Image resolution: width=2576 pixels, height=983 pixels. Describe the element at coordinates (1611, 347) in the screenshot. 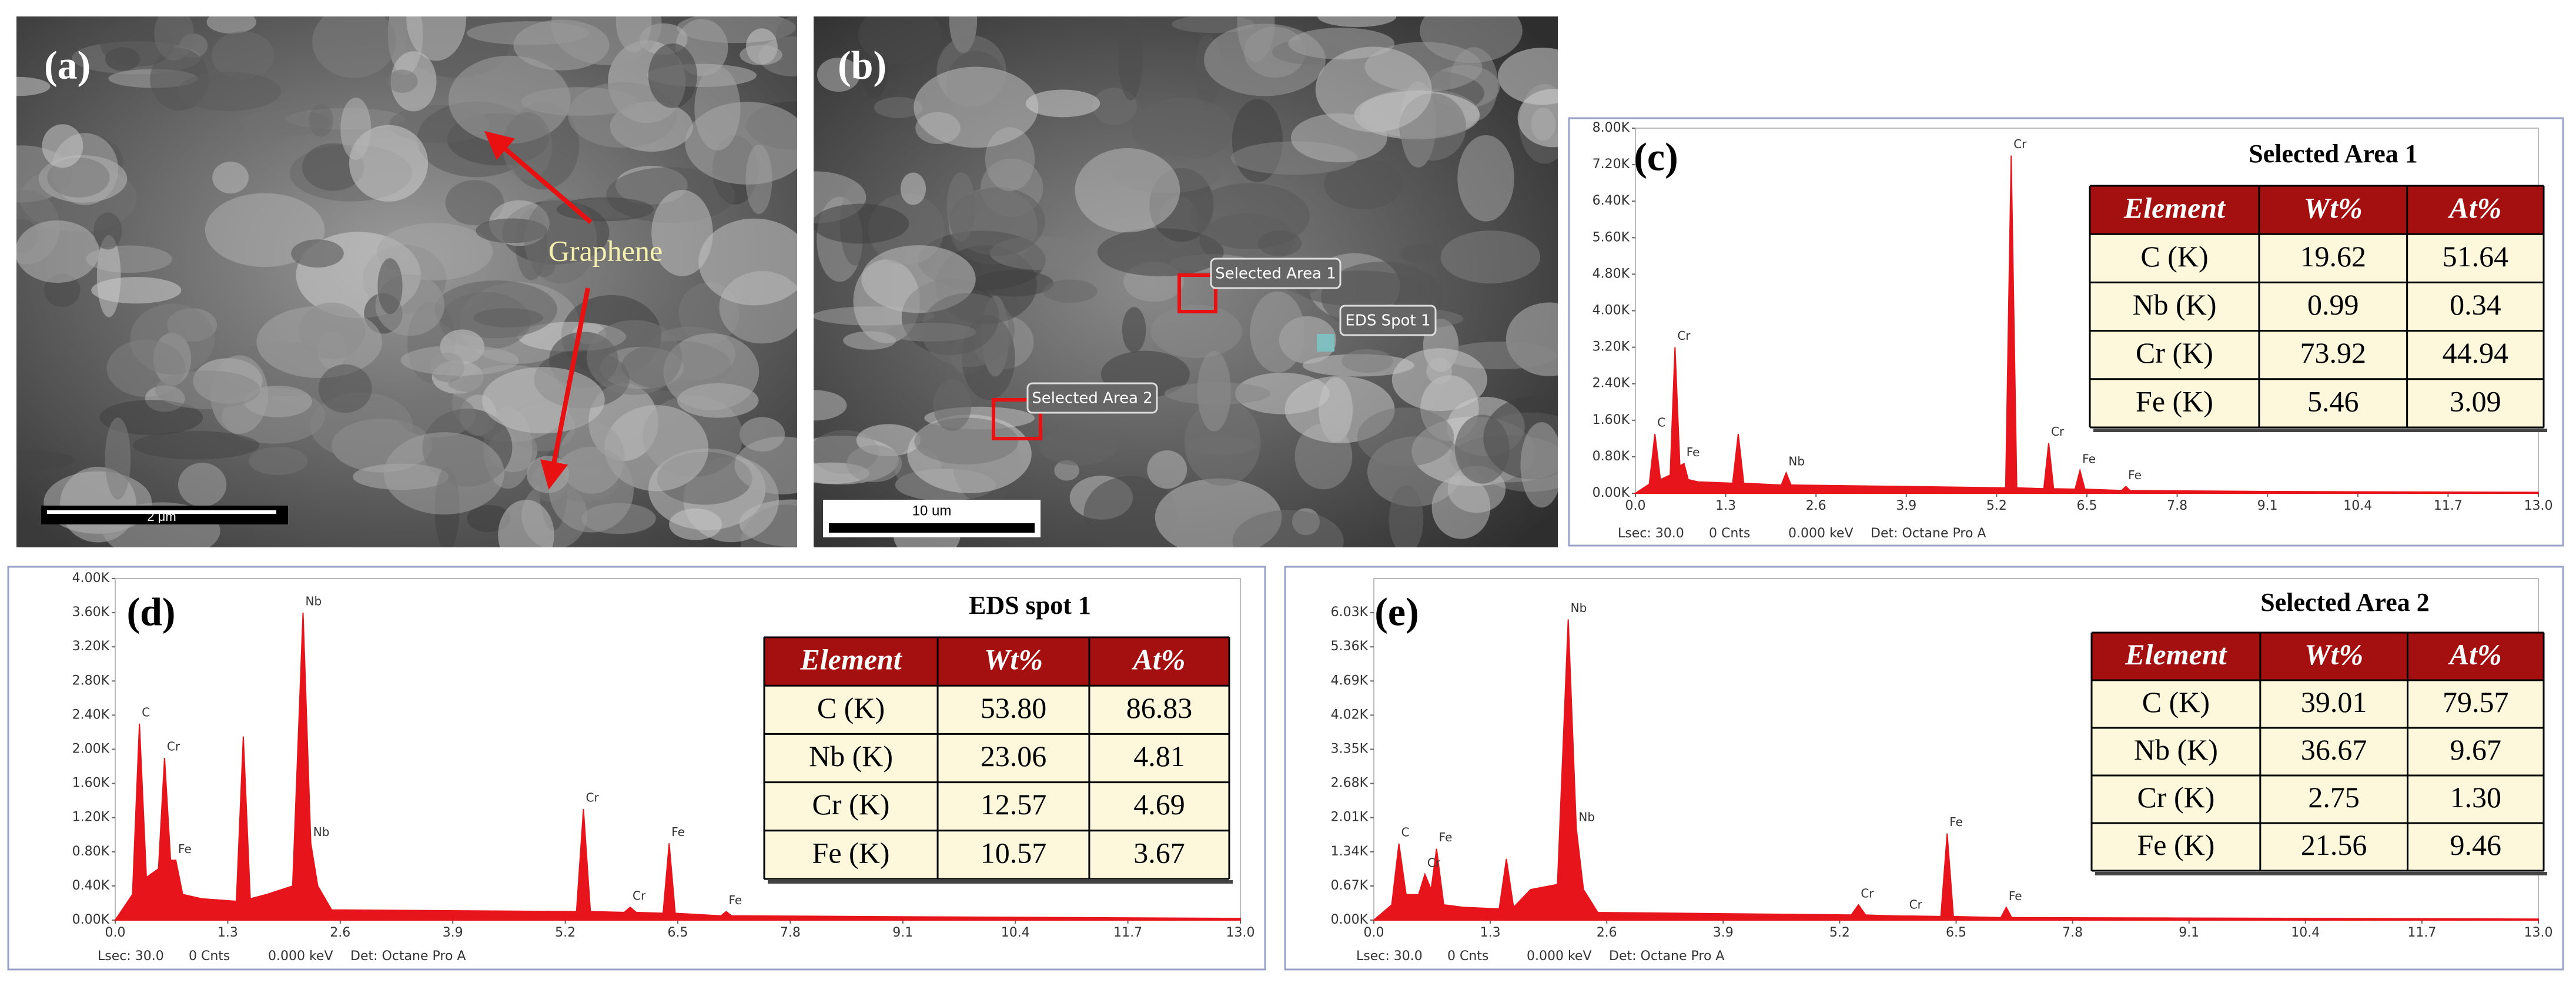

I see `y-tick-label: 3.20K` at that location.